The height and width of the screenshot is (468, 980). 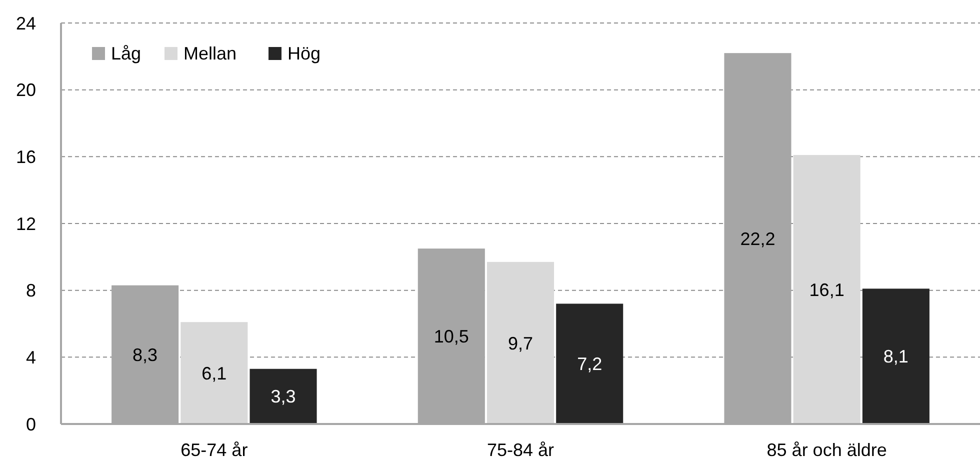 I want to click on data-label: 7,2, so click(x=589, y=364).